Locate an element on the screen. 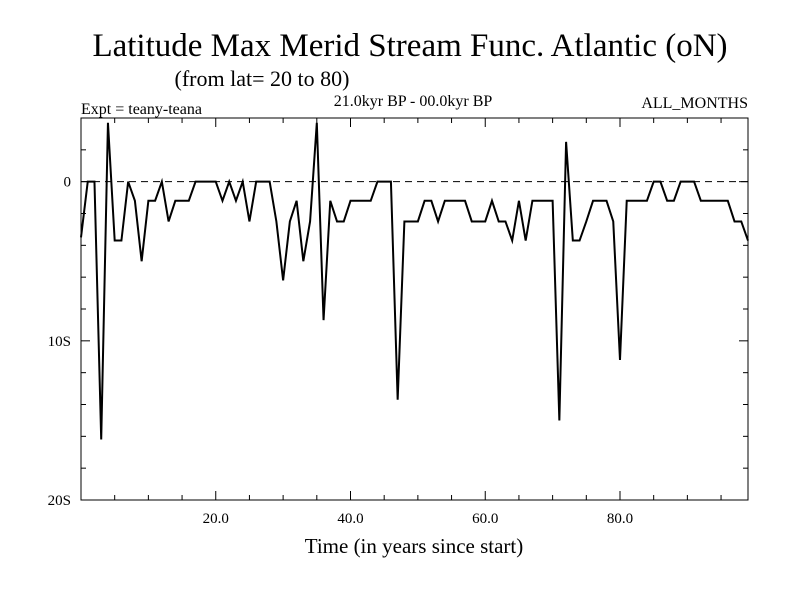 The image size is (800, 600). months-label: ALL_MONTHS is located at coordinates (694, 103).